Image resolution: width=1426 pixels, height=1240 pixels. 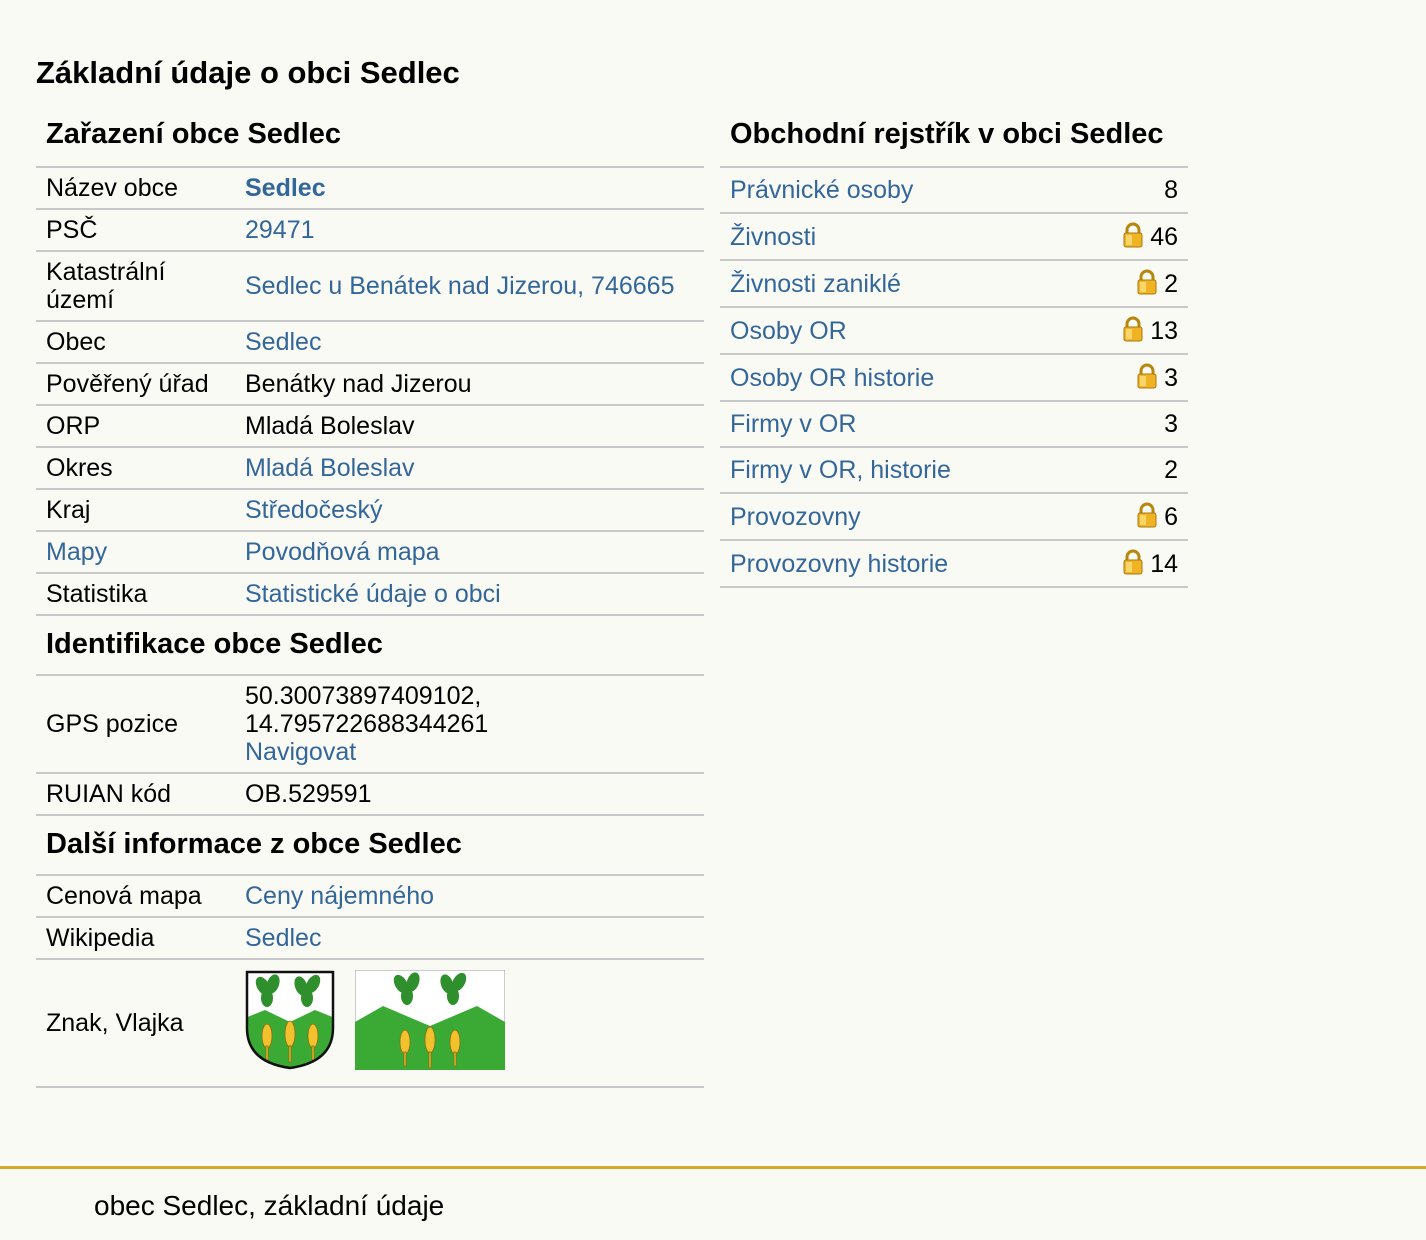 What do you see at coordinates (713, 1167) in the screenshot?
I see `footer-divider` at bounding box center [713, 1167].